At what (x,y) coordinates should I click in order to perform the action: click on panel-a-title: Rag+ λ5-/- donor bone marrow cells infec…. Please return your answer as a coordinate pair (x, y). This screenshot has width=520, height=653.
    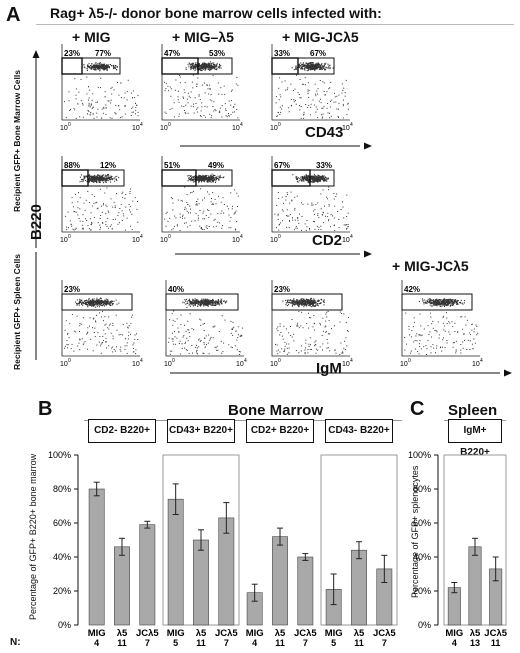
    Looking at the image, I should click on (216, 13).